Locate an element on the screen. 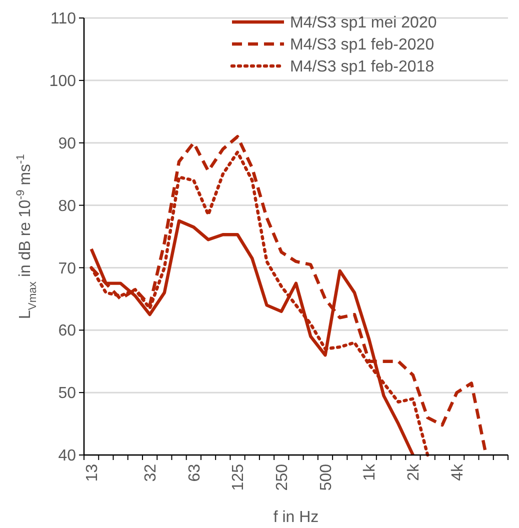  y-tick-label: 110 is located at coordinates (63, 19).